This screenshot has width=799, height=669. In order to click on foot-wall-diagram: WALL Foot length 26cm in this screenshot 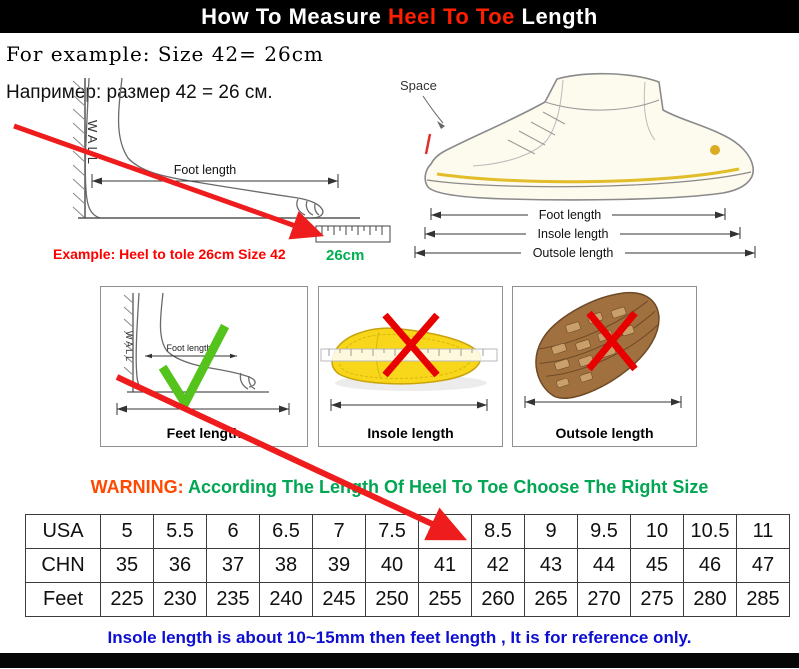, I will do `click(231, 170)`.